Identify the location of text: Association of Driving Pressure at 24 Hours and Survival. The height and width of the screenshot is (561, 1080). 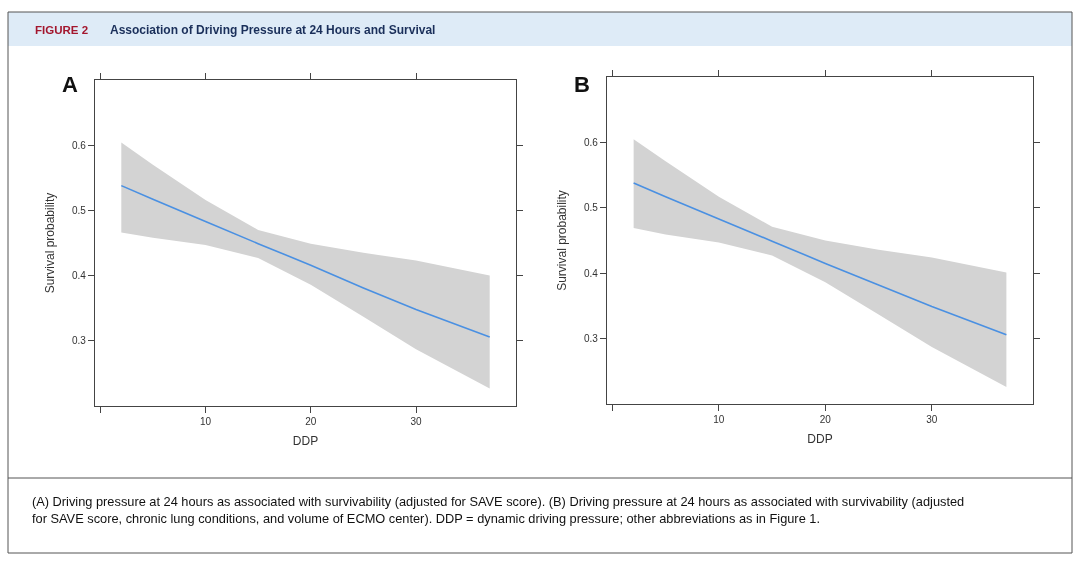
(273, 30).